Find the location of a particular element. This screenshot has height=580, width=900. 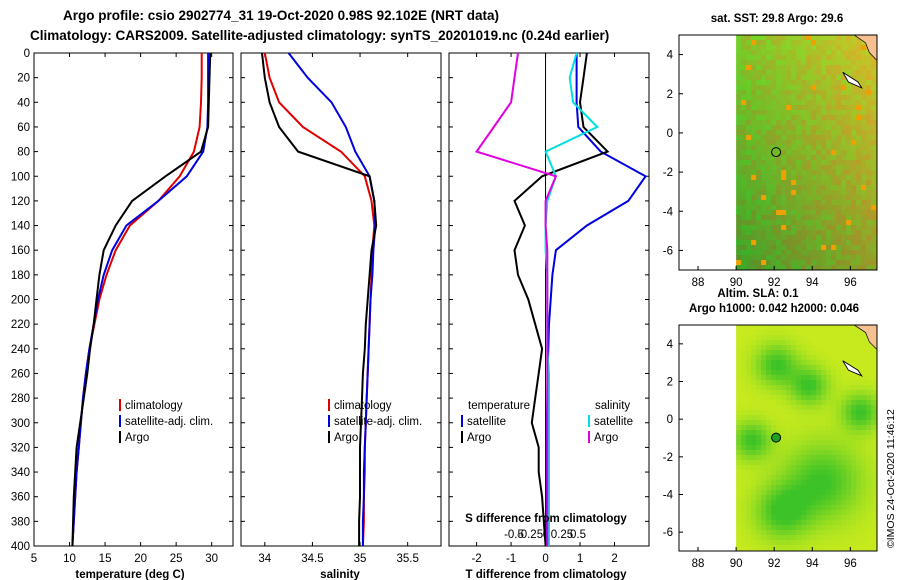

legend-label-satellite: satellite-adj. clim. is located at coordinates (169, 422).